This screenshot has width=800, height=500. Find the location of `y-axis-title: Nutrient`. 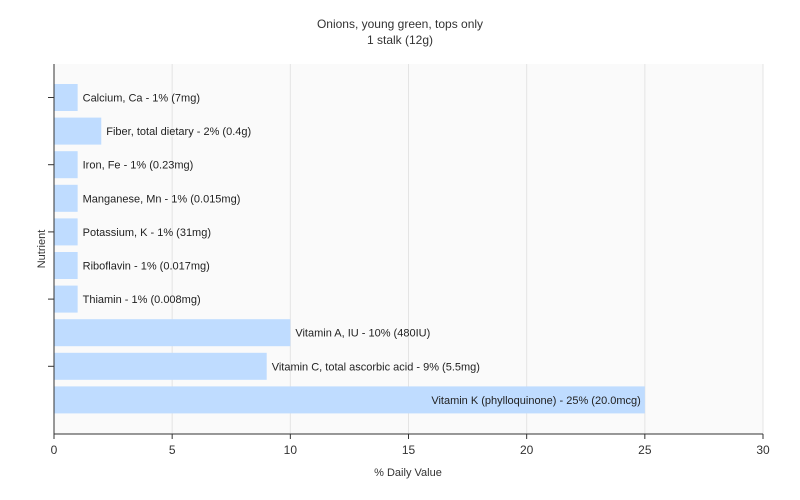

y-axis-title: Nutrient is located at coordinates (42, 249).